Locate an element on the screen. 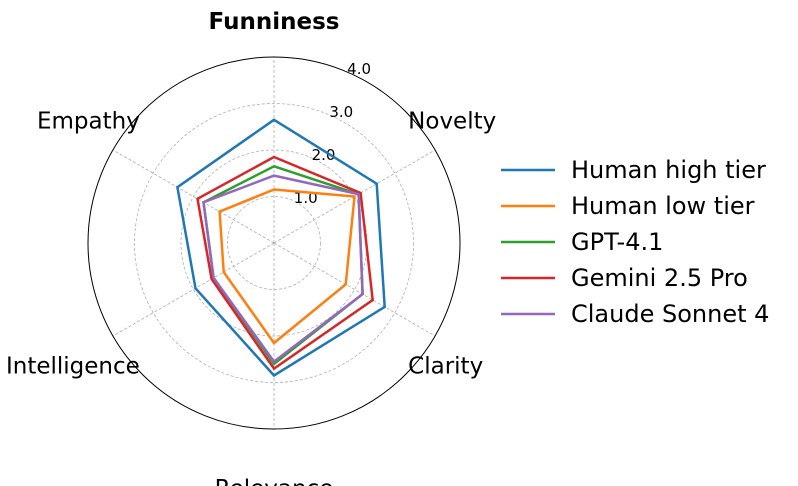  legend-label: Human high tier is located at coordinates (668, 170).